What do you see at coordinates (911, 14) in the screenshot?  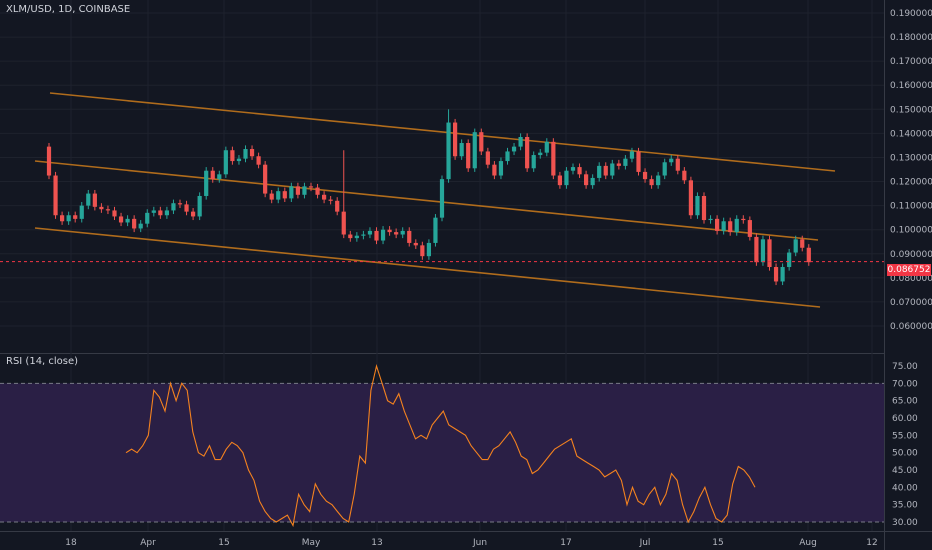 I see `price-tick-label: 0.190000` at bounding box center [911, 14].